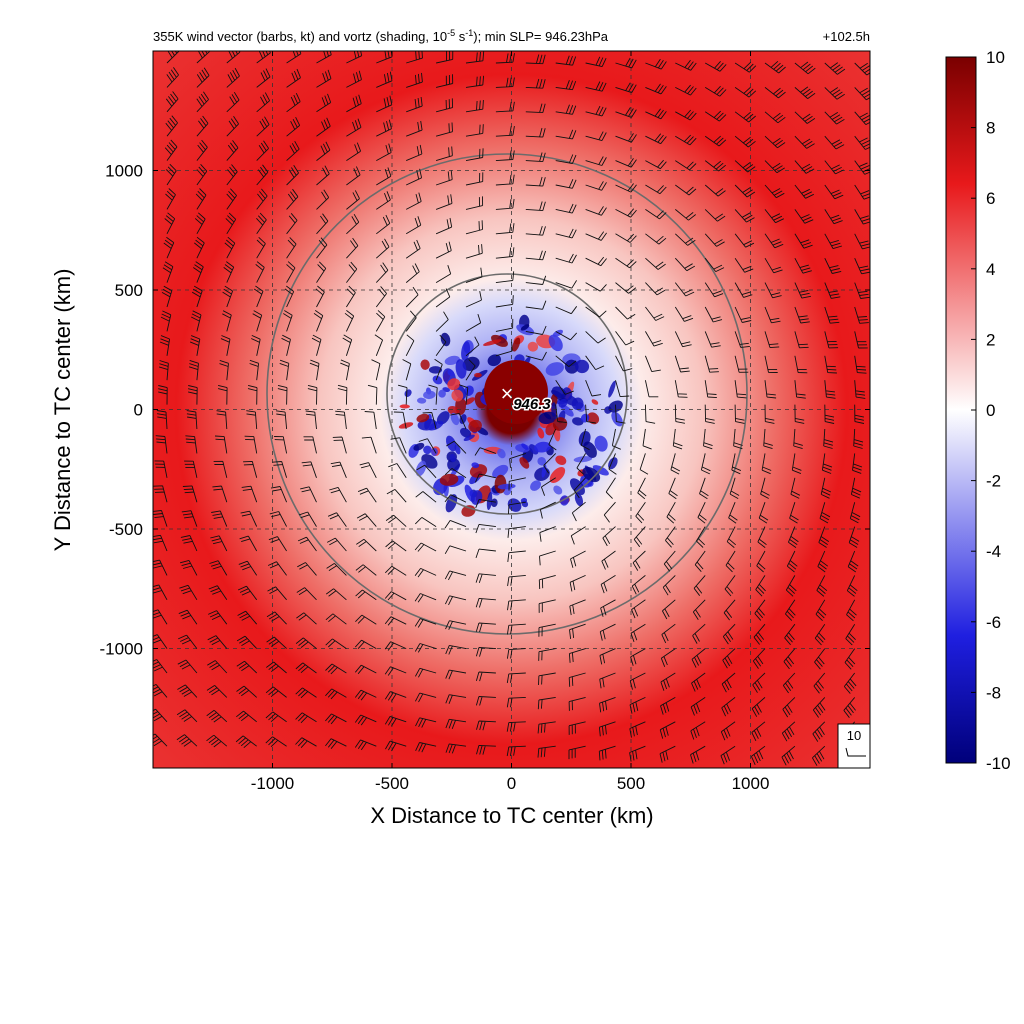  Describe the element at coordinates (751, 783) in the screenshot. I see `x-tick-label: 1000` at that location.